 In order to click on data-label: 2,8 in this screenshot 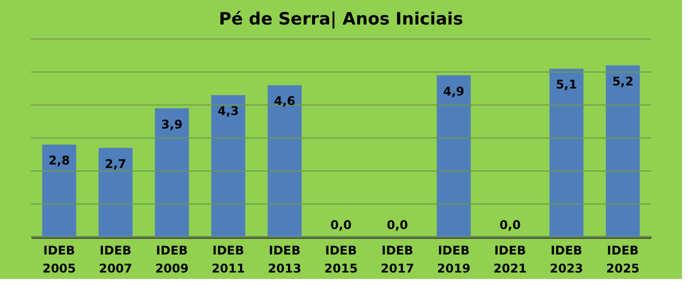, I will do `click(59, 161)`.